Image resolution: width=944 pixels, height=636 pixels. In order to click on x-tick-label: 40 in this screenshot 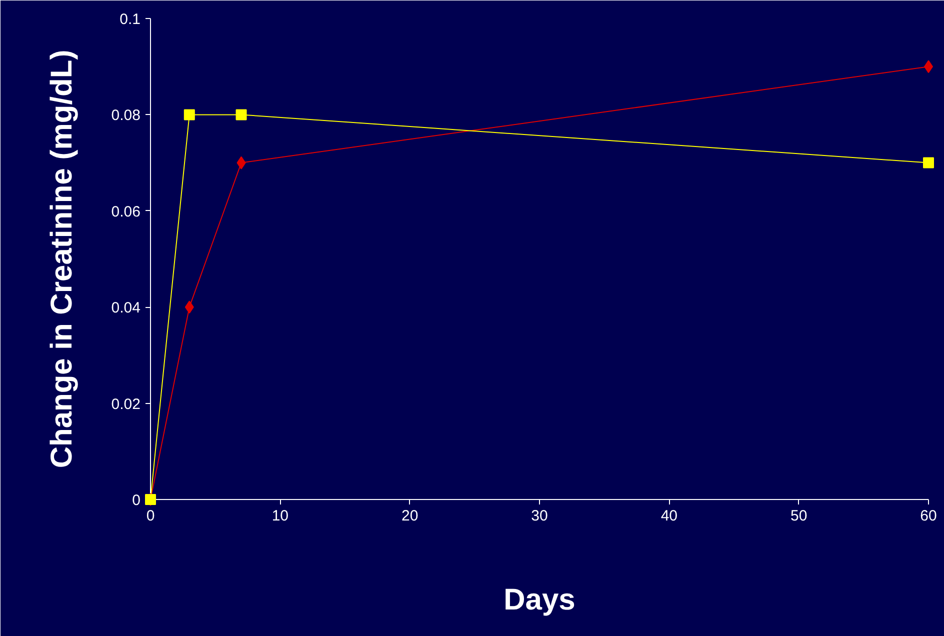, I will do `click(669, 516)`.